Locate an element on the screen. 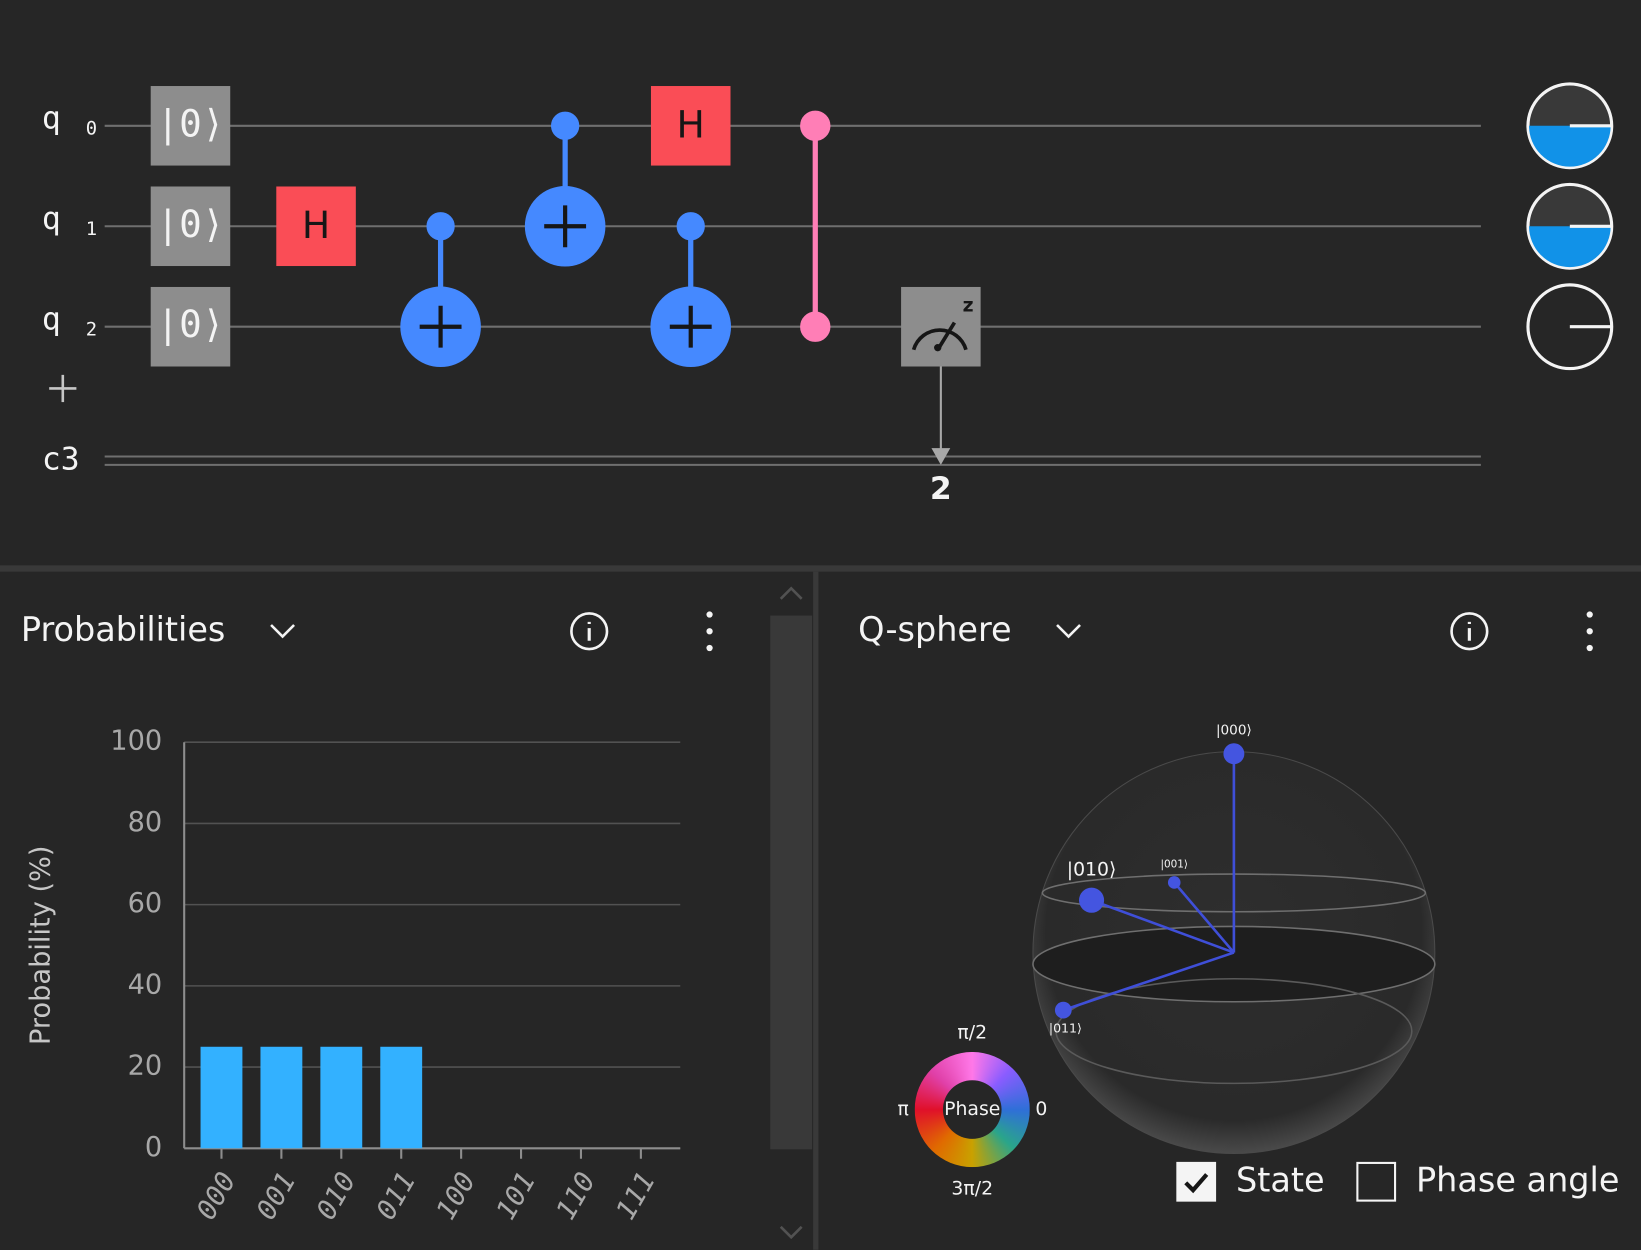  panel-title: Q-sphere is located at coordinates (934, 629).